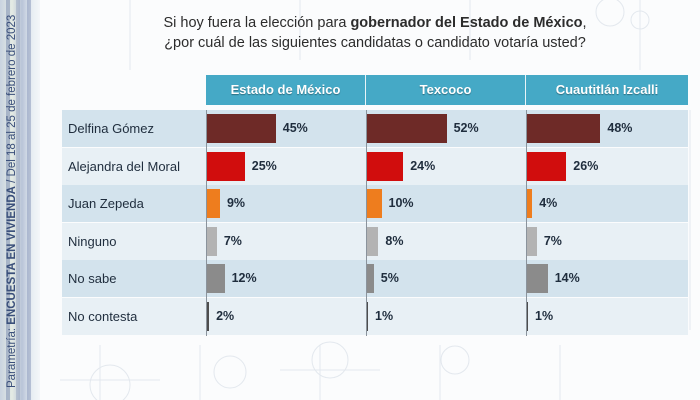 The height and width of the screenshot is (400, 700). What do you see at coordinates (103, 316) in the screenshot?
I see `category-label: No contesta` at bounding box center [103, 316].